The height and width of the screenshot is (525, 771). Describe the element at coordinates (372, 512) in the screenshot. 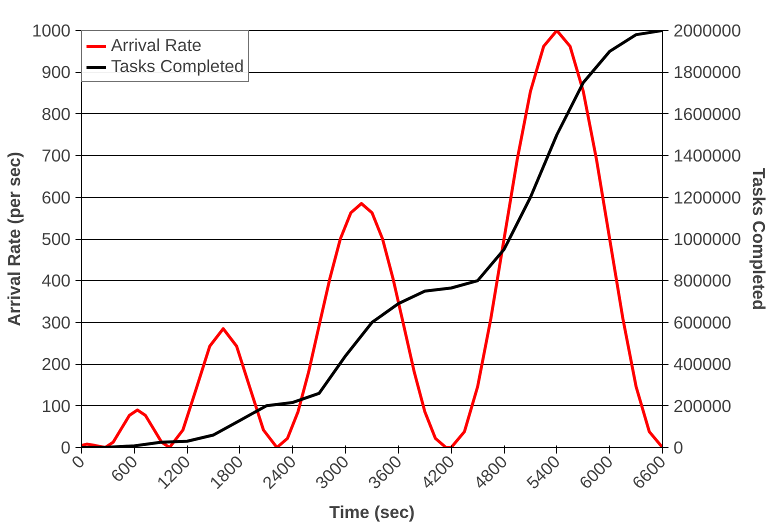

I see `x-axis-title: Time (sec)` at that location.